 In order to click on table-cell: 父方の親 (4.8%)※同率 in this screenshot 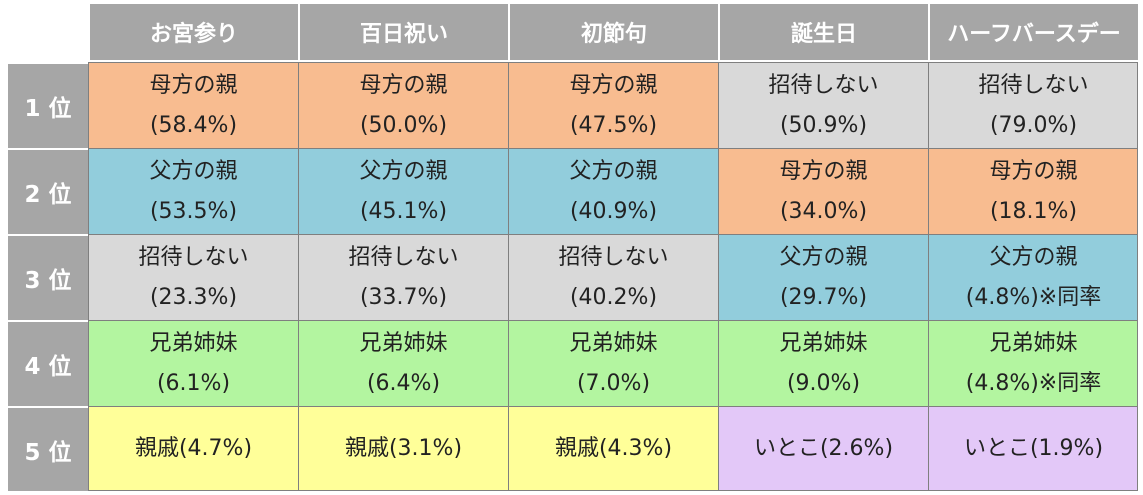, I will do `click(1033, 277)`.